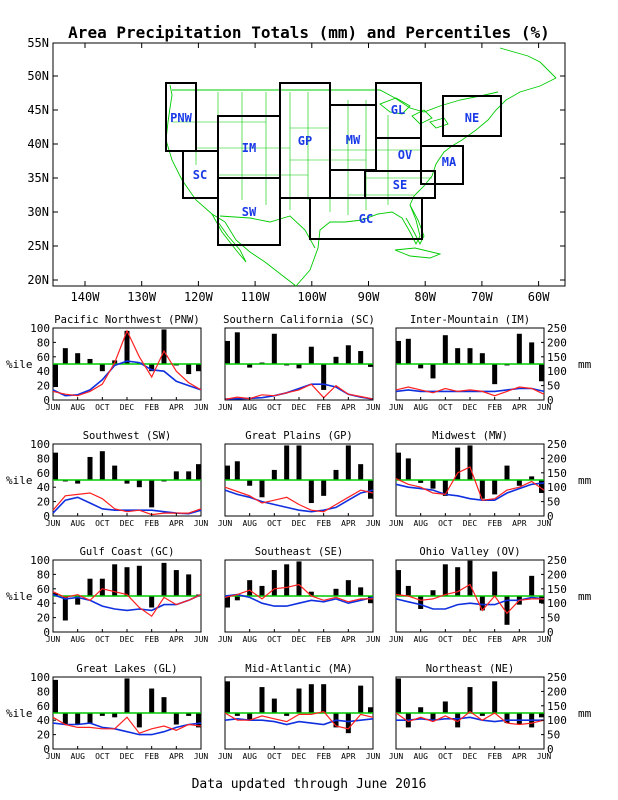  I want to click on right-tick-label: 100, so click(557, 720).